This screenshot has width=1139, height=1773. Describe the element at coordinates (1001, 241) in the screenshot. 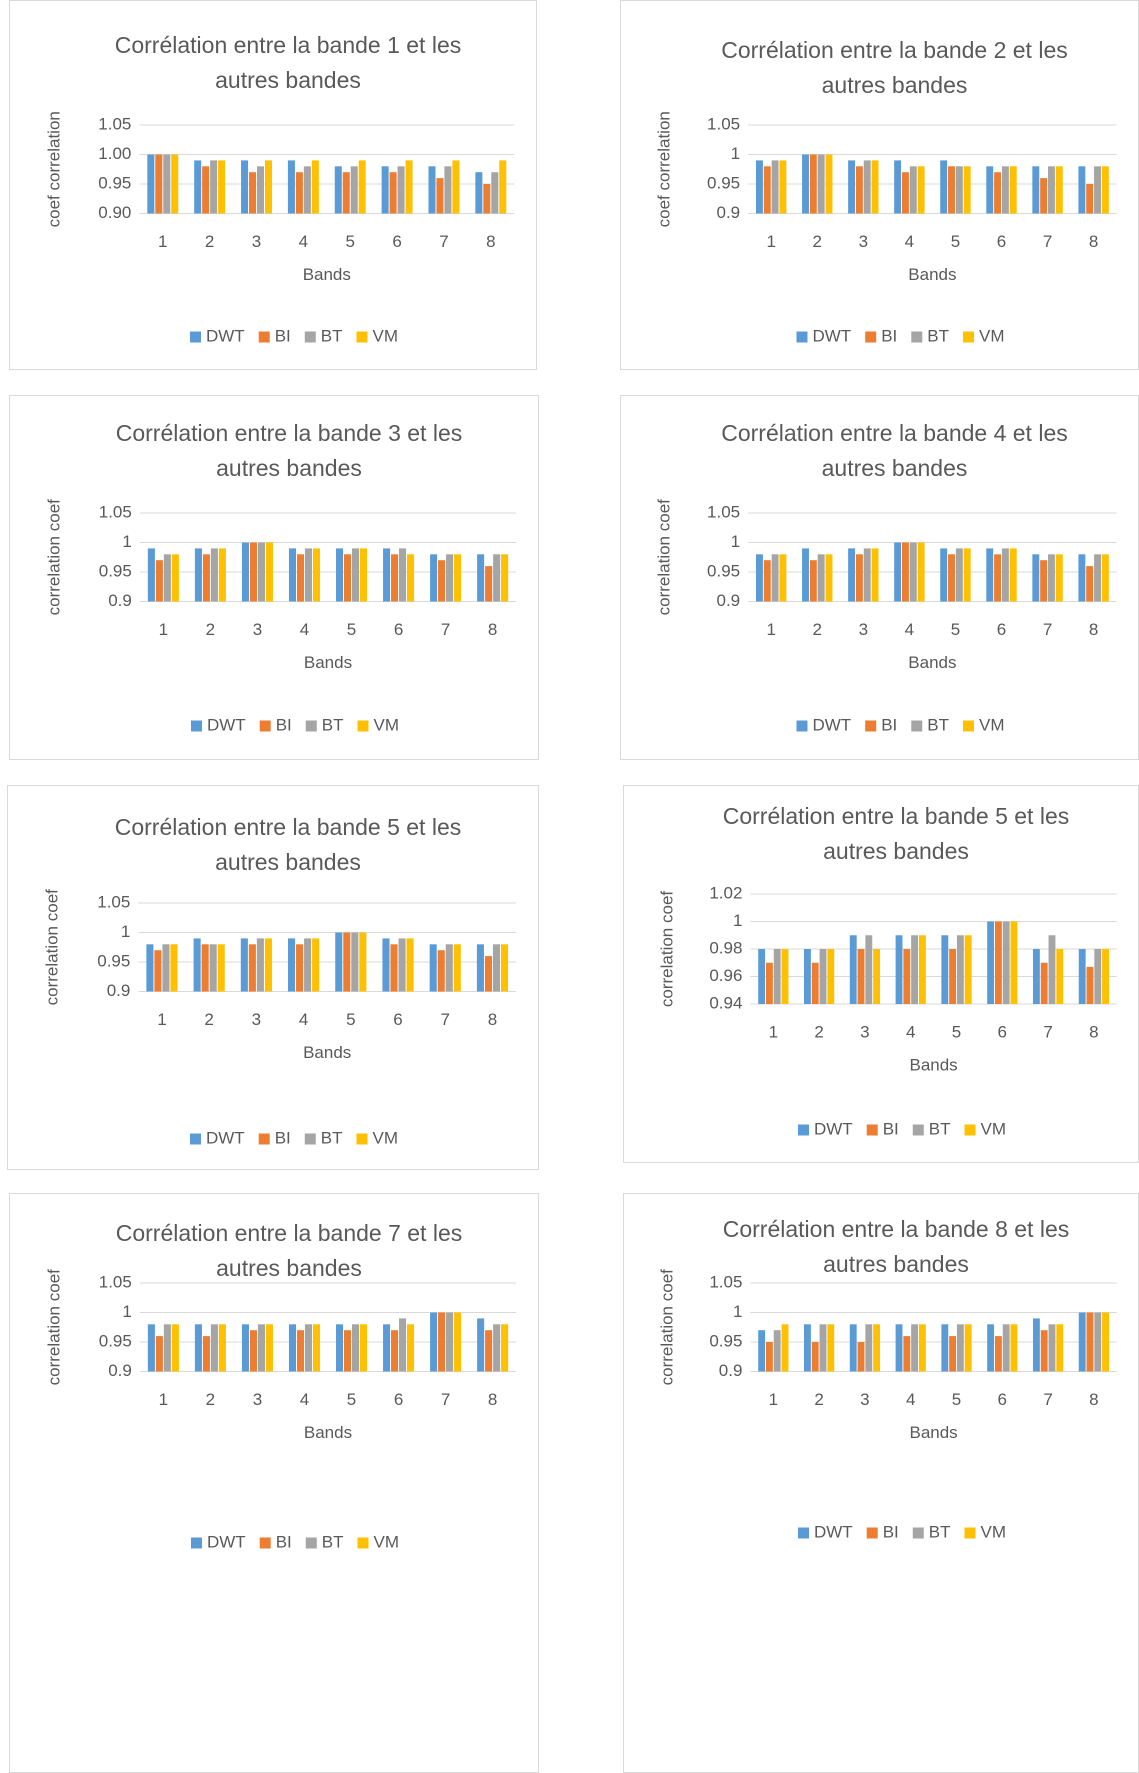

I see `x-tick-label: 6` at that location.